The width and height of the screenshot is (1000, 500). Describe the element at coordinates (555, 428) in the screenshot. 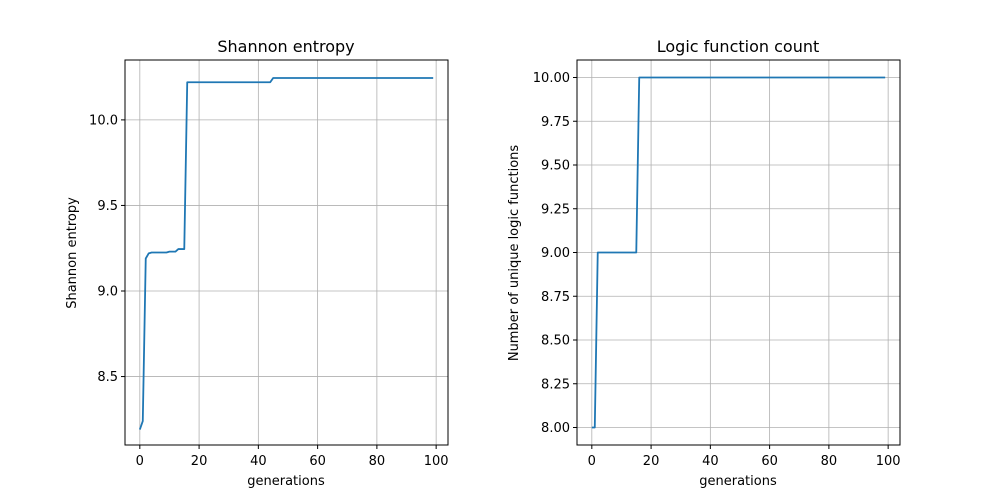

I see `y-tick-label: 8.00` at that location.